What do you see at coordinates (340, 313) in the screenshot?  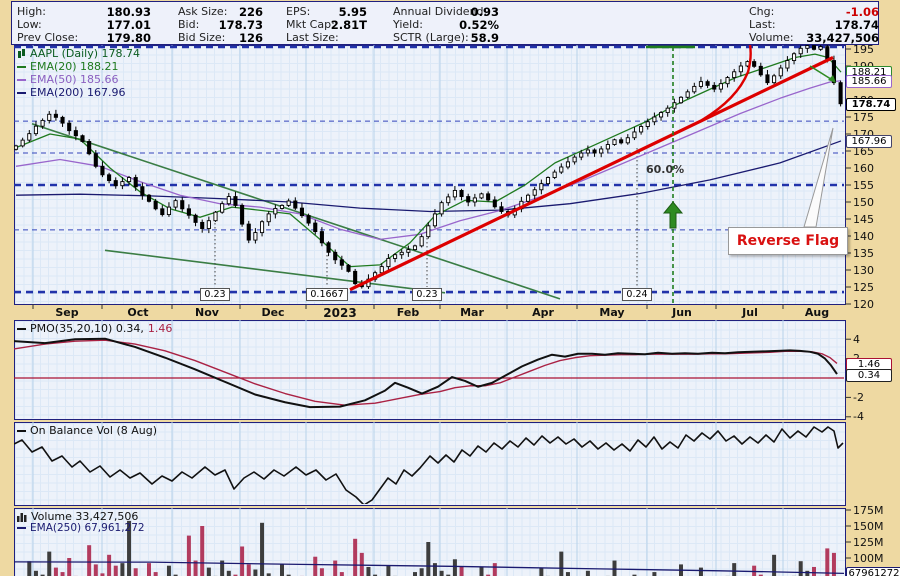 I see `x-axis-month-label: 2023` at bounding box center [340, 313].